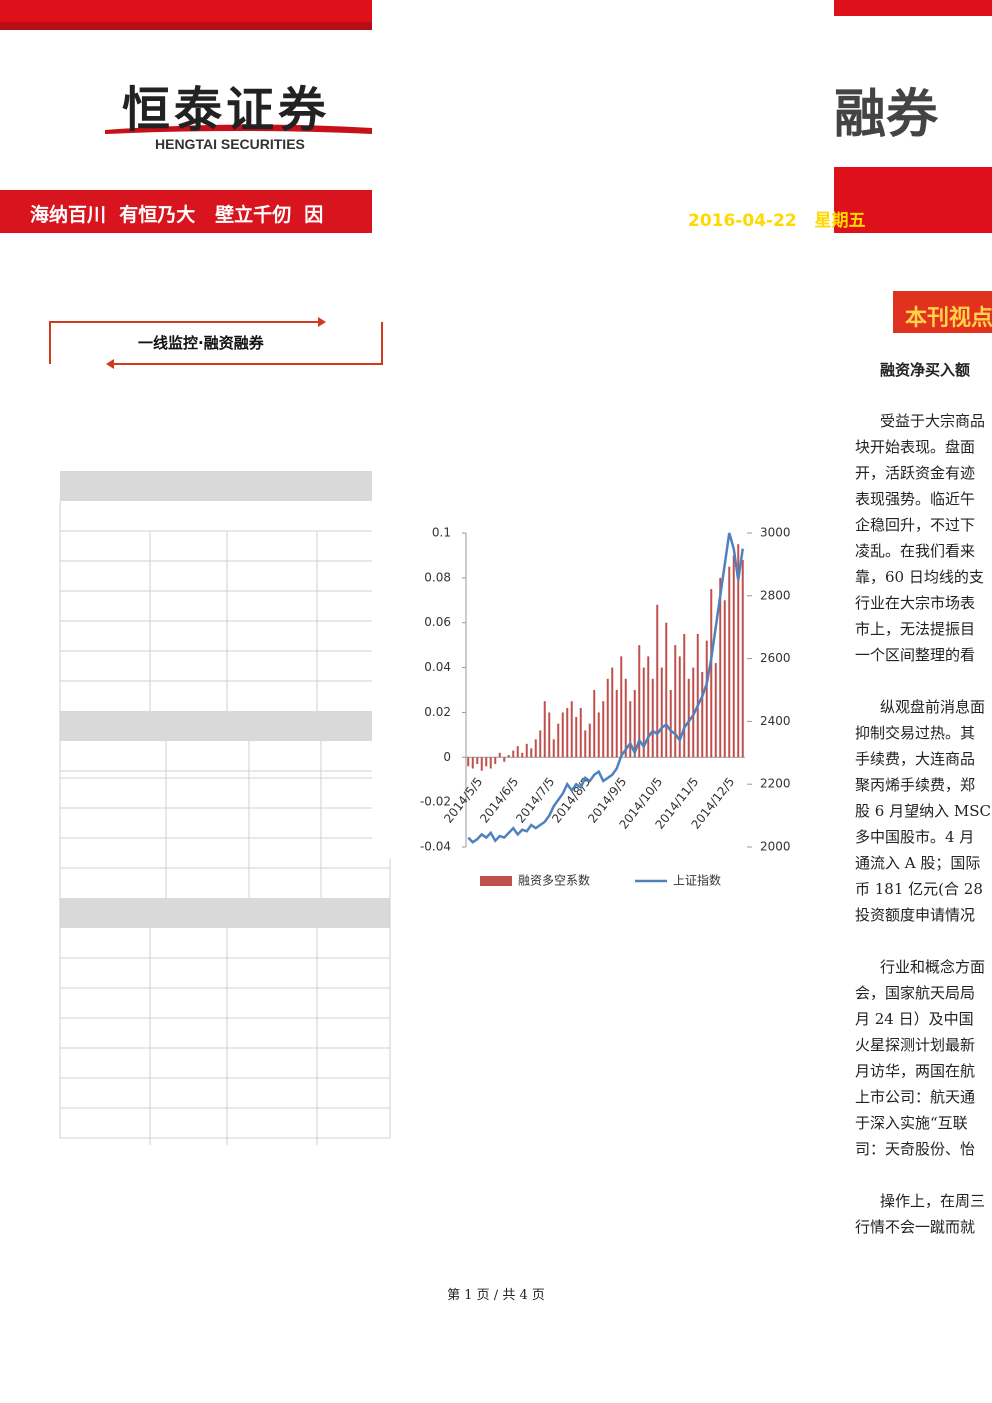 The width and height of the screenshot is (992, 1403). I want to click on line, so click(605, 688).